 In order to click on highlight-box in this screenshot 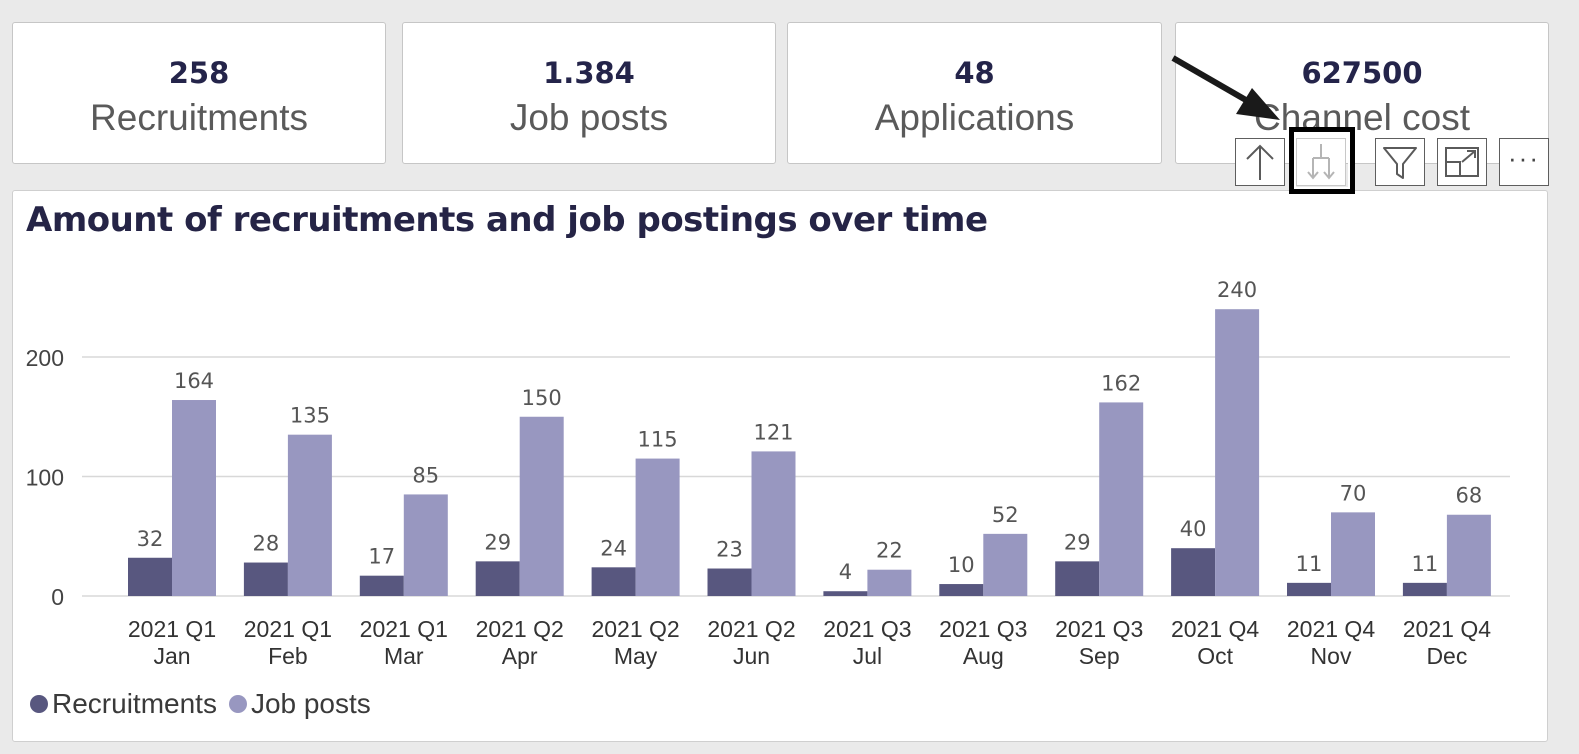, I will do `click(1322, 160)`.